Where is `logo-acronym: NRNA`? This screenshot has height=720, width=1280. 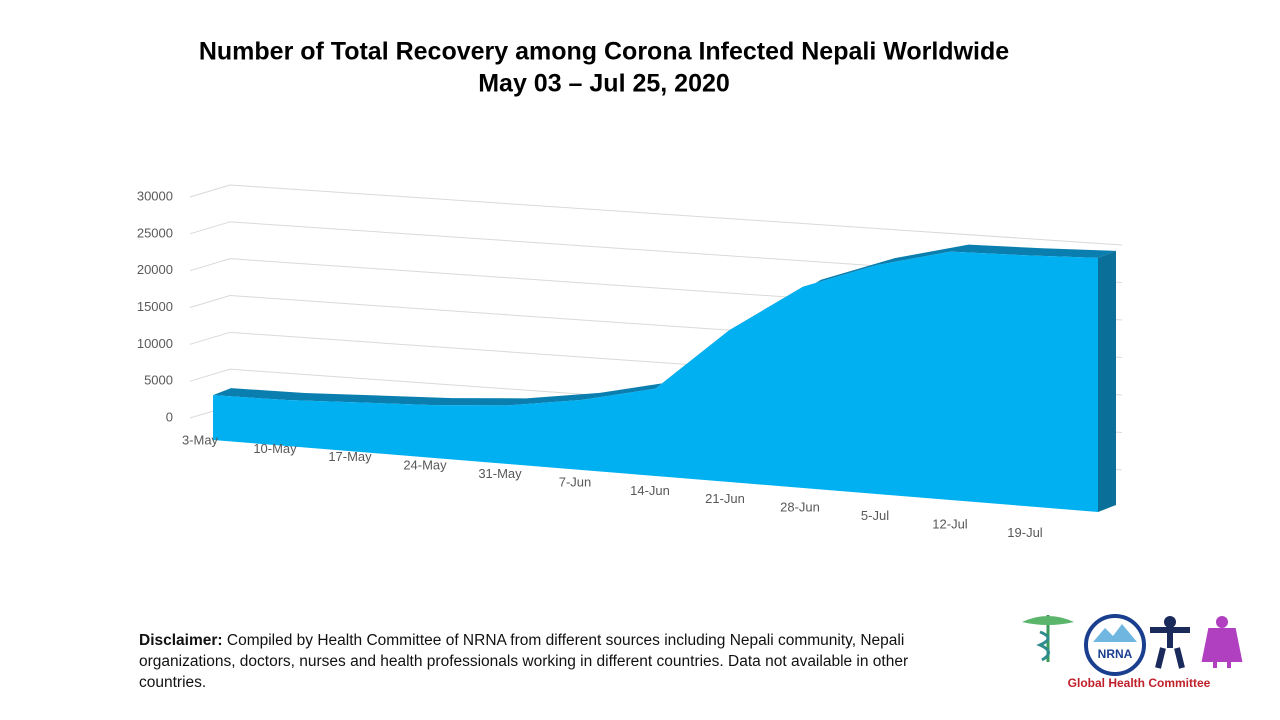
logo-acronym: NRNA is located at coordinates (1115, 654).